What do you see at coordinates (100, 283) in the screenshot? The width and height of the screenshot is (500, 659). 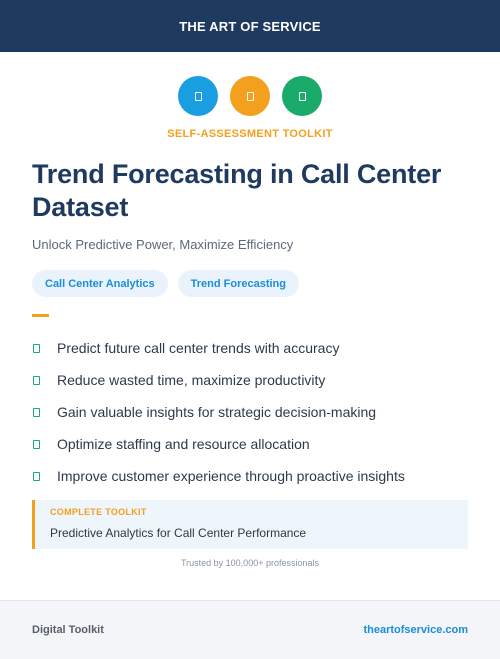 I see `tag-call-center-analytics: Call Center Analytics` at bounding box center [100, 283].